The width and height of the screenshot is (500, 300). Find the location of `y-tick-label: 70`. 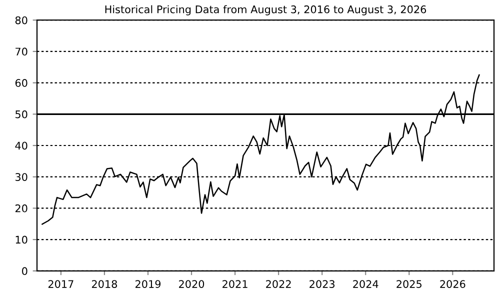

y-tick-label: 70 is located at coordinates (22, 52).